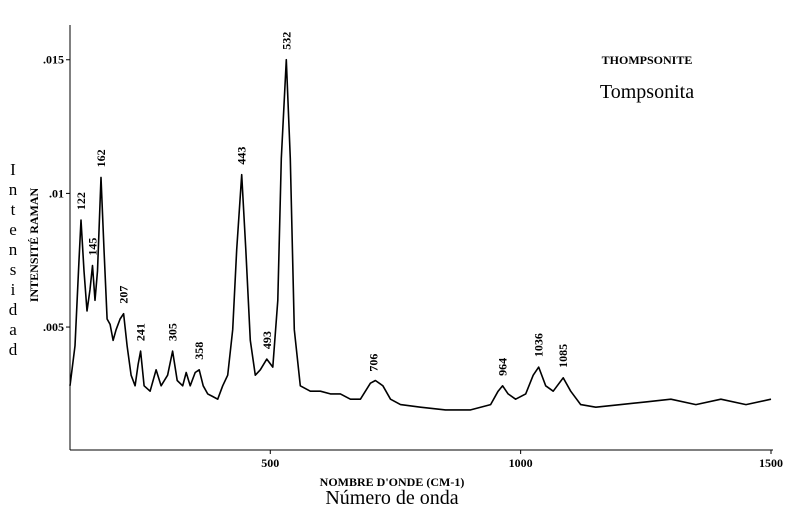 The height and width of the screenshot is (507, 800). What do you see at coordinates (56, 193) in the screenshot?
I see `y-tick-label: .01` at bounding box center [56, 193].